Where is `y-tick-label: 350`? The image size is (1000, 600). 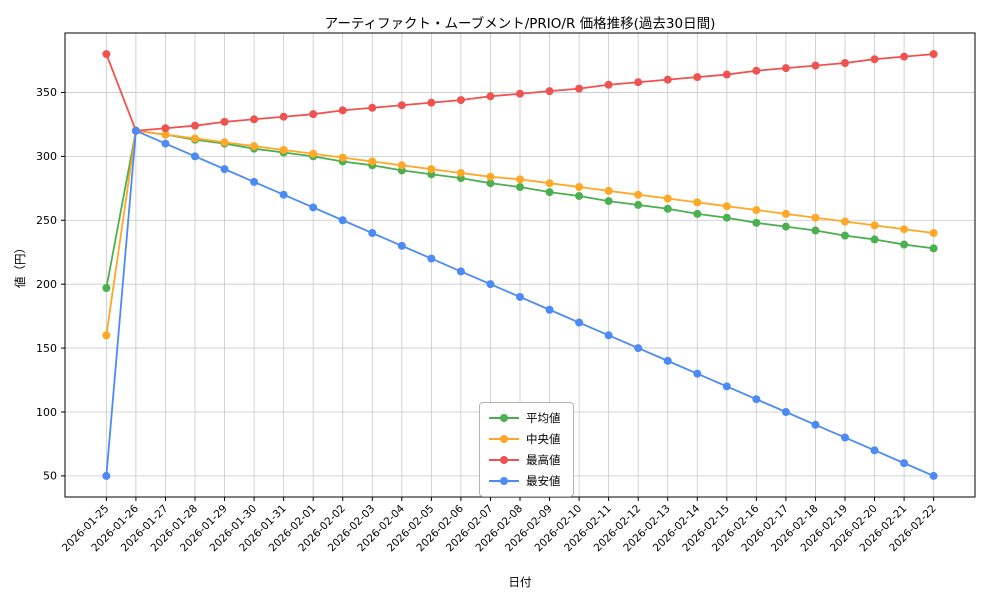
y-tick-label: 350 is located at coordinates (46, 92).